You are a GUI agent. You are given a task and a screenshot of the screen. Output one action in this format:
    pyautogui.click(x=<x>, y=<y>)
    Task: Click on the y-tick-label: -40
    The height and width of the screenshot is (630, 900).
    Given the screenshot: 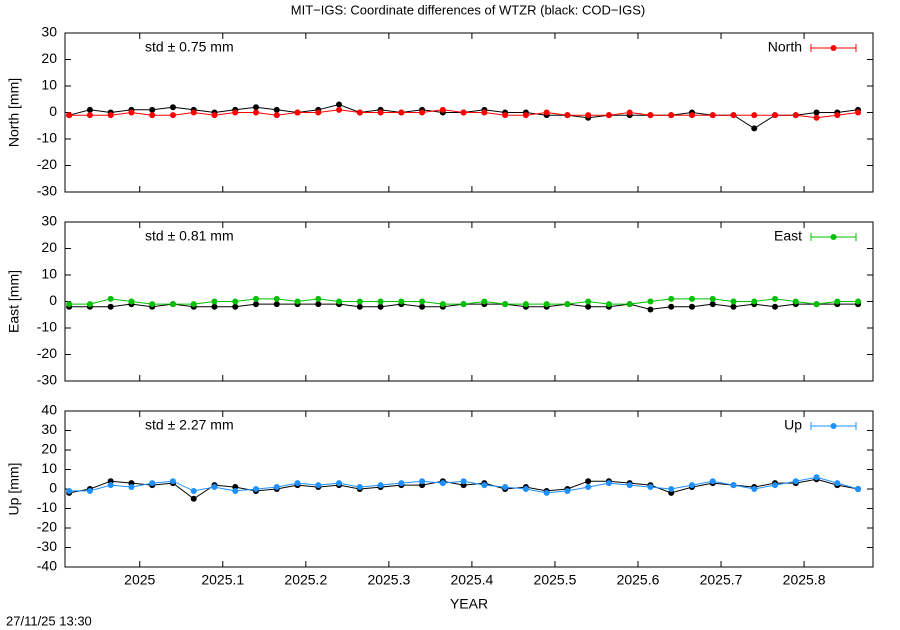 What is the action you would take?
    pyautogui.click(x=47, y=566)
    